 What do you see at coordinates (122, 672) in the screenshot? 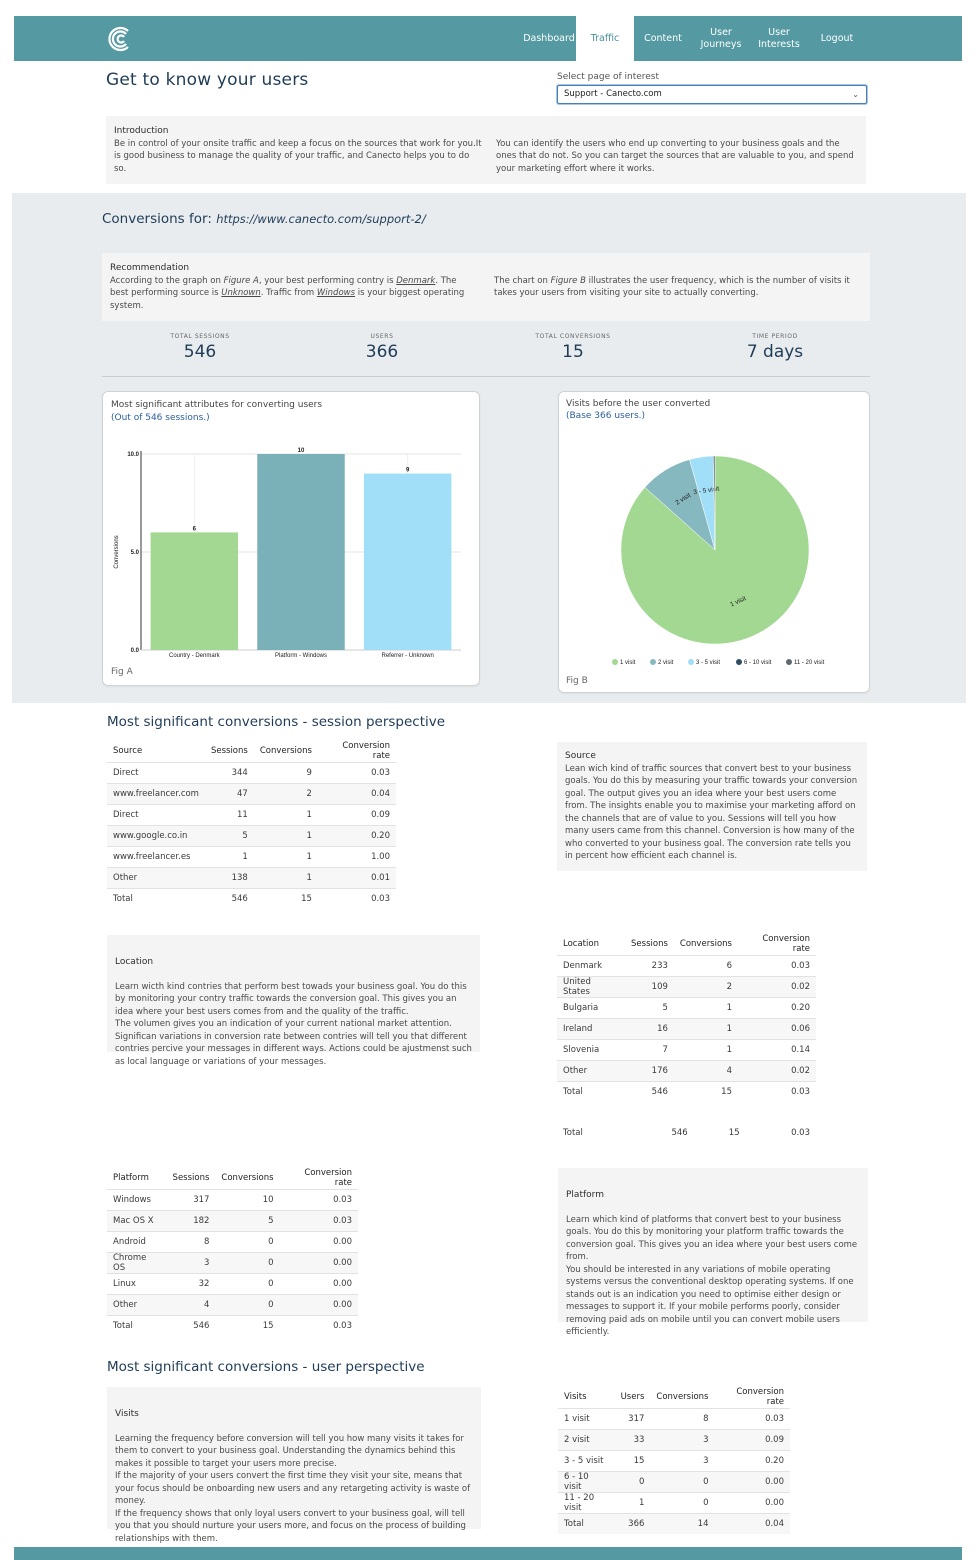
I see `figure-a-label: Fig A` at bounding box center [122, 672].